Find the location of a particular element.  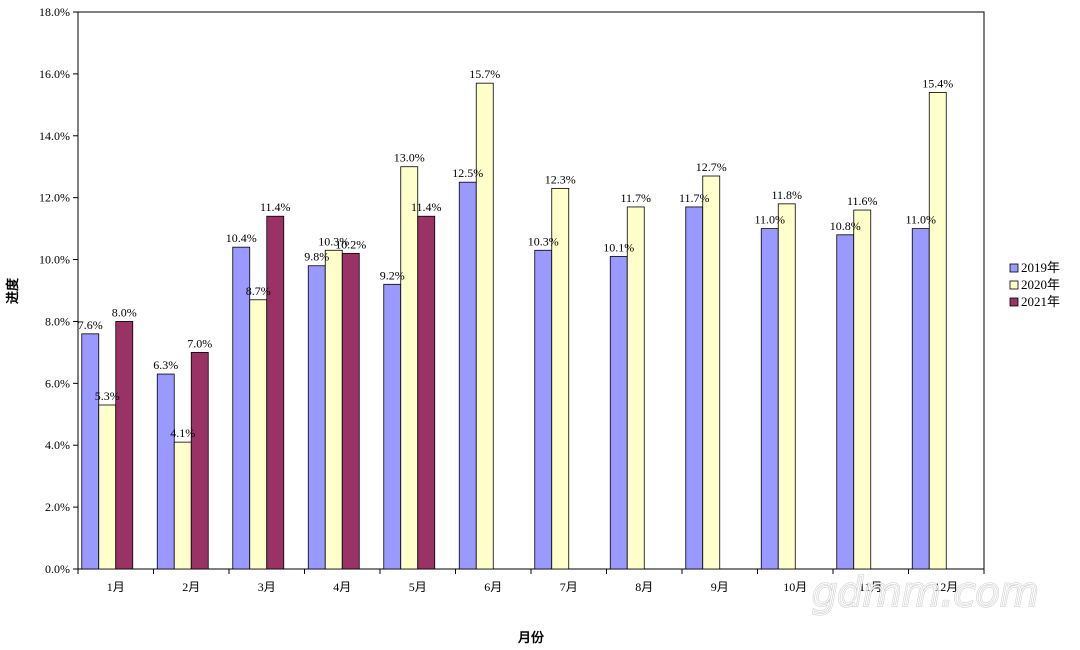

y-tick-label: 2.0% is located at coordinates (57, 507).